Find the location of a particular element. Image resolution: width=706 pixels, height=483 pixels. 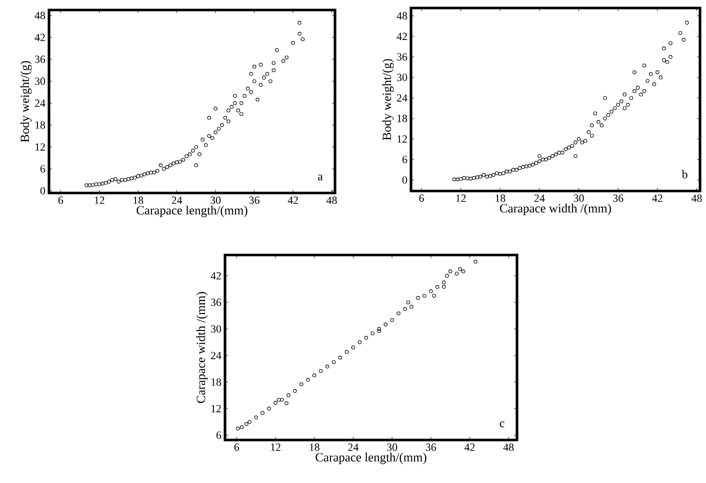

annotation: b is located at coordinates (685, 174).